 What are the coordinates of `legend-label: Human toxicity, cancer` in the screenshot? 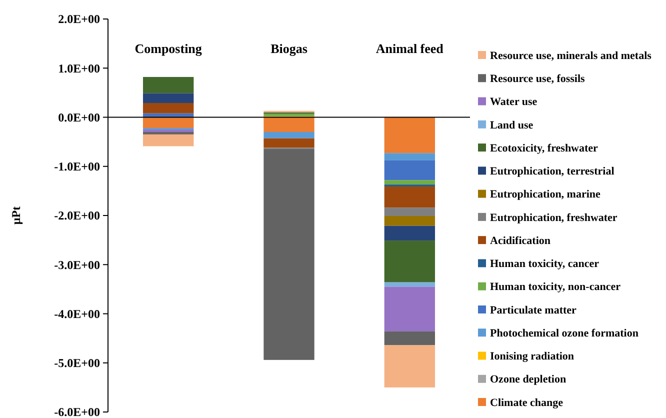 It's located at (545, 264).